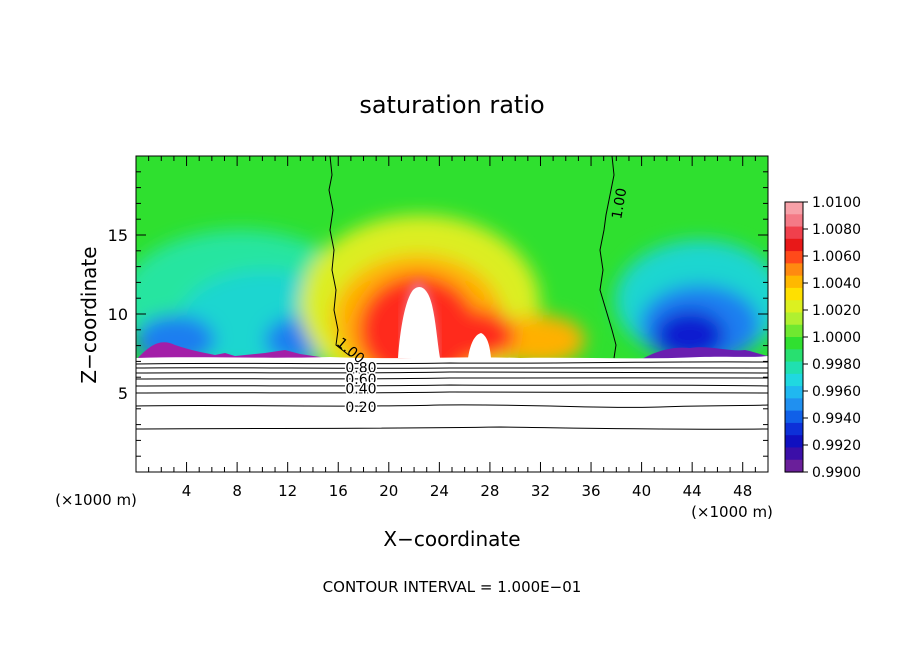 This screenshot has width=904, height=654. I want to click on cloud-base-fringe, so click(233, 351).